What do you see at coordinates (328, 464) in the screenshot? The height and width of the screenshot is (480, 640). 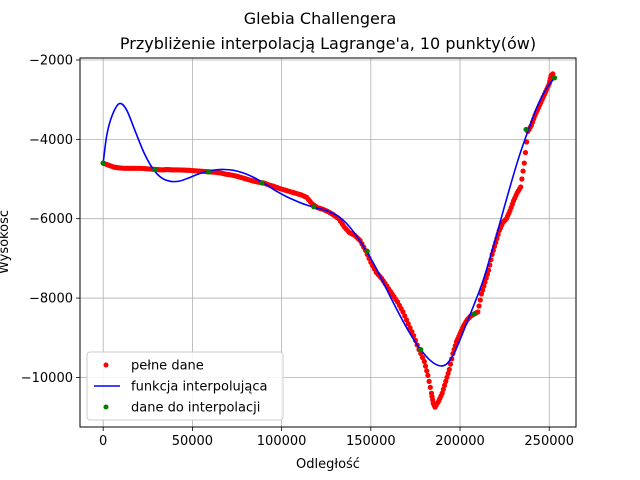 I see `x-axis-label: Odległość` at bounding box center [328, 464].